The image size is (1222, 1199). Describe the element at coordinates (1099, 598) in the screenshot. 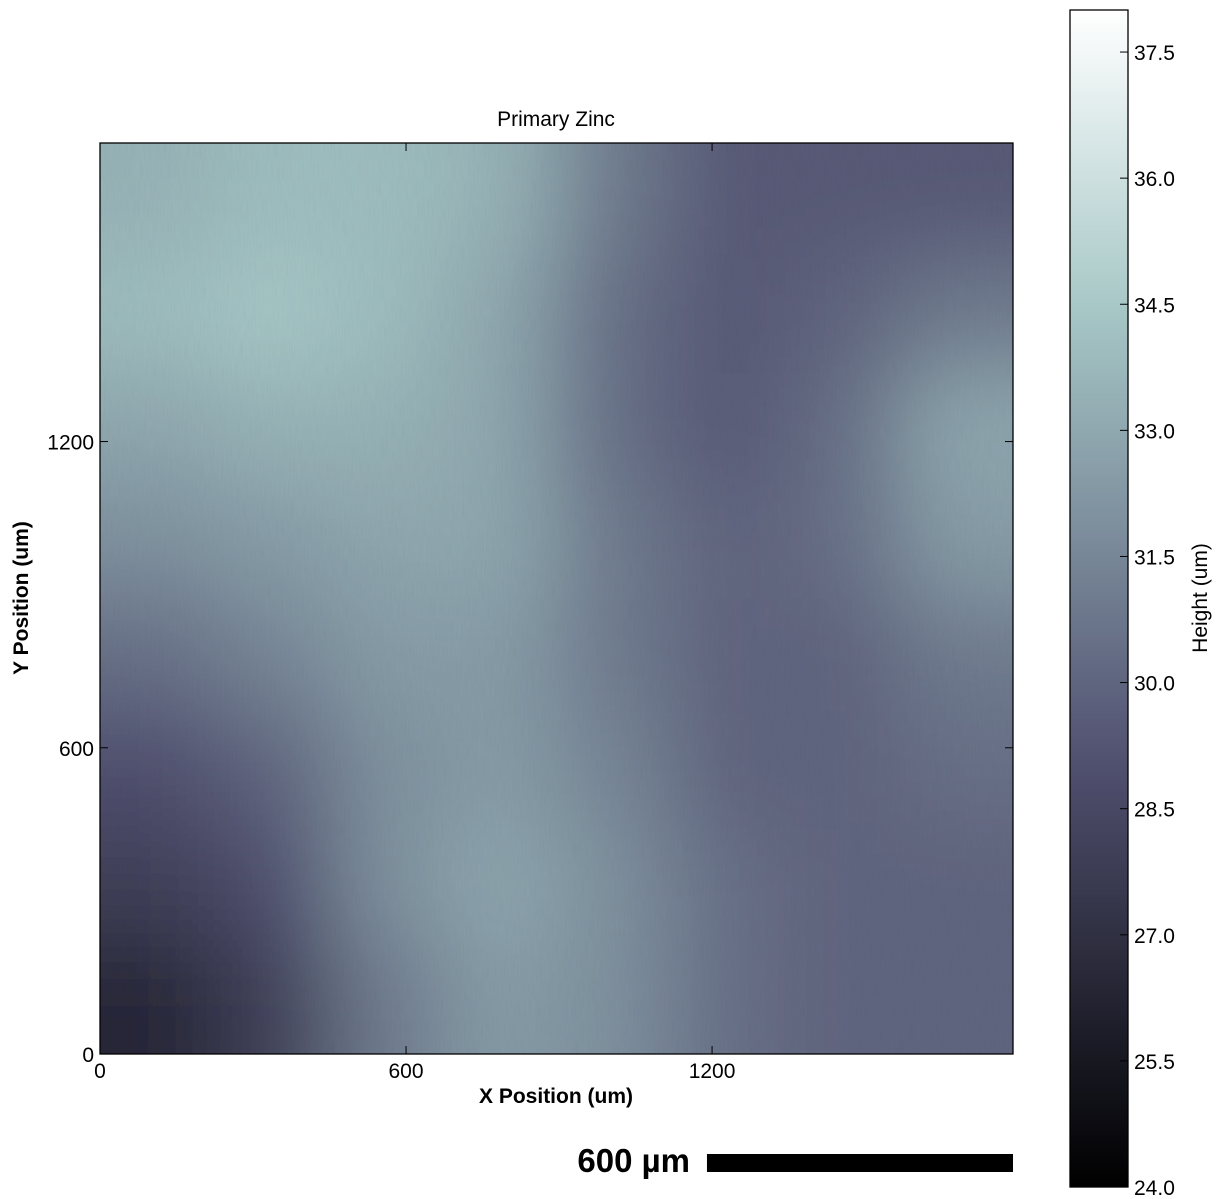

I see `colorbar` at that location.